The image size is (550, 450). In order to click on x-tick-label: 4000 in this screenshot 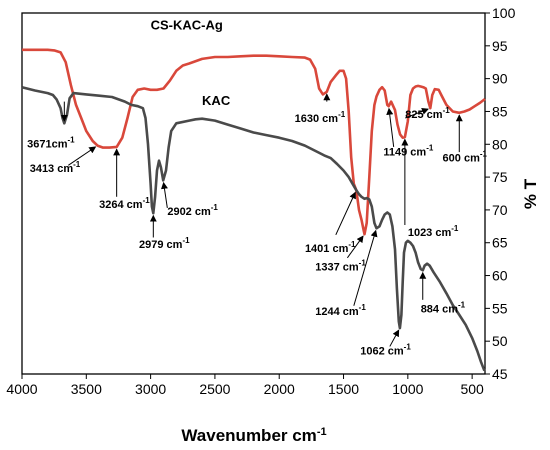, I will do `click(21, 389)`.